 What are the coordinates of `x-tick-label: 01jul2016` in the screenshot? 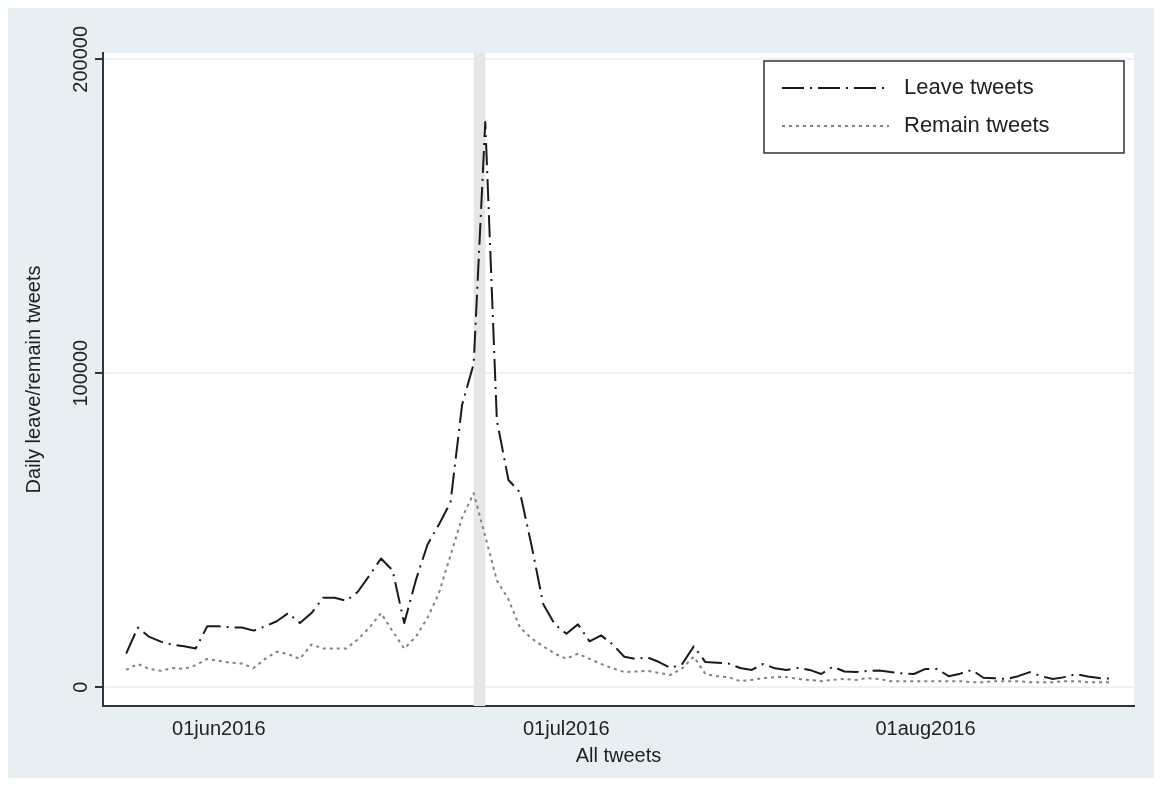 It's located at (566, 727).